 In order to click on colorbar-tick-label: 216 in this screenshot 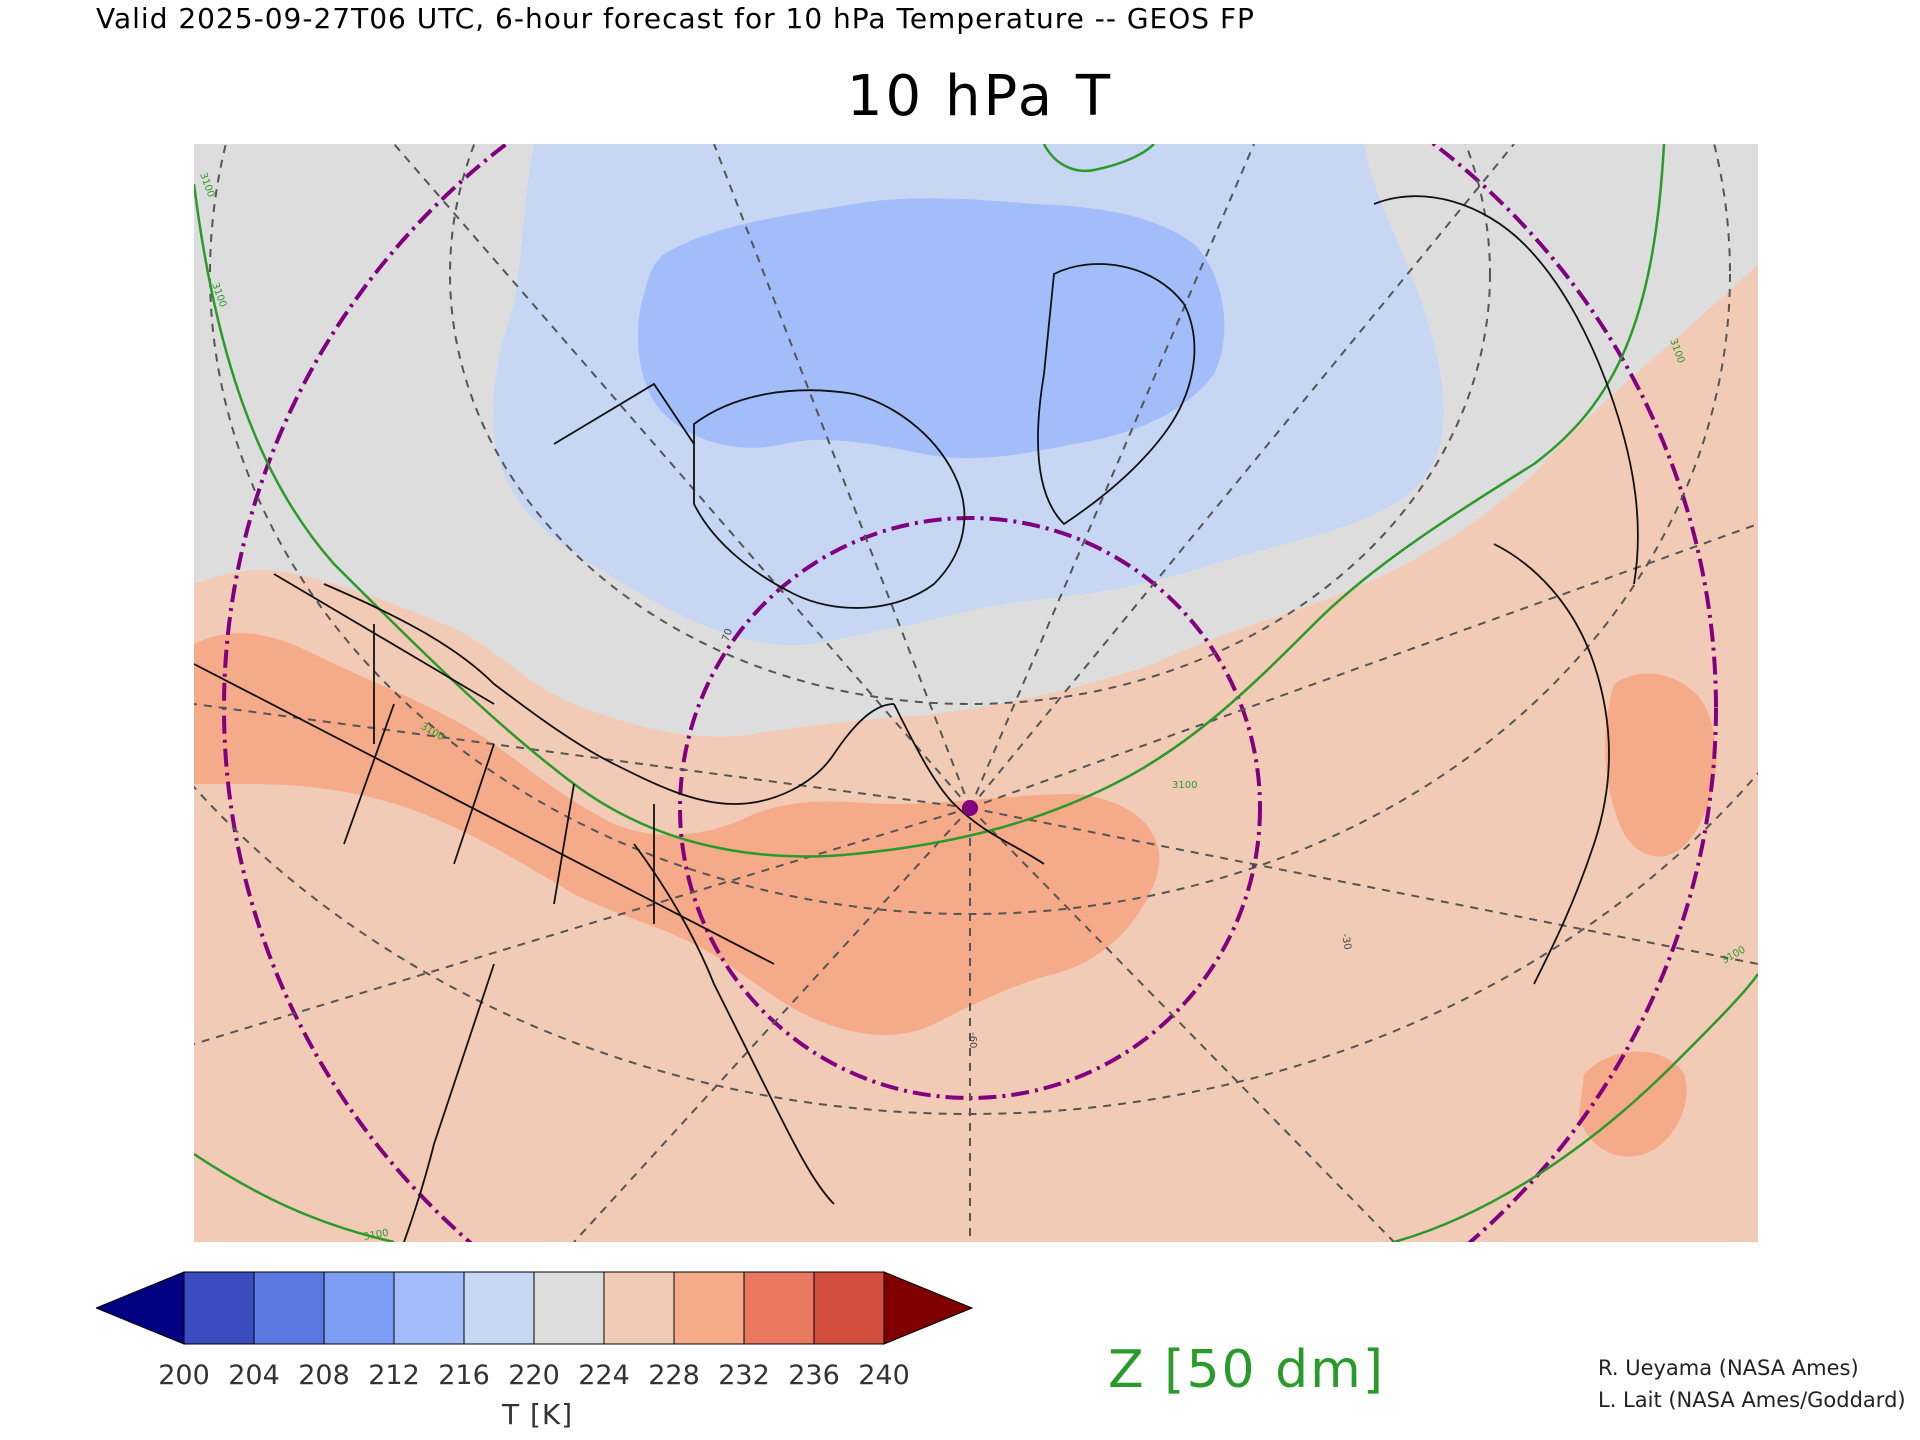, I will do `click(464, 1375)`.